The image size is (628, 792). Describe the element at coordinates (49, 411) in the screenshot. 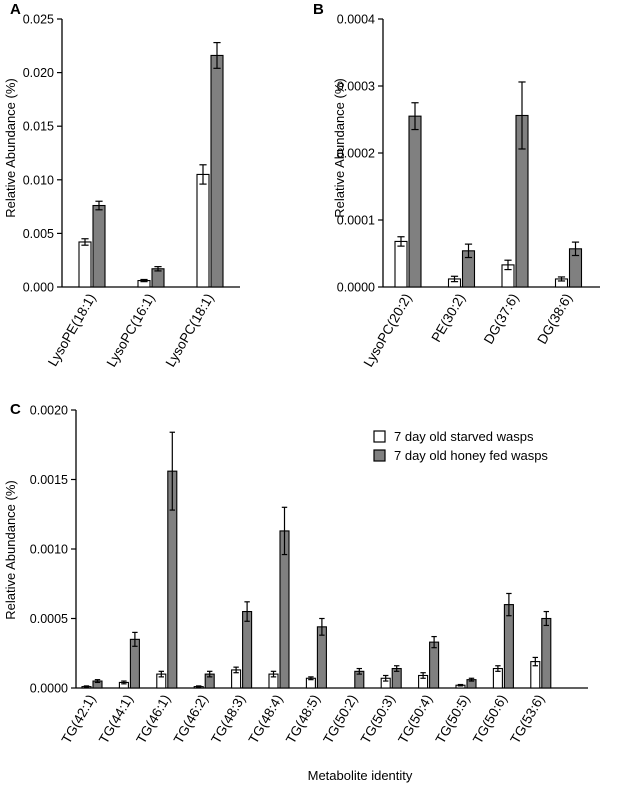

I see `panel-c-y-tick-label: 0.0020` at that location.